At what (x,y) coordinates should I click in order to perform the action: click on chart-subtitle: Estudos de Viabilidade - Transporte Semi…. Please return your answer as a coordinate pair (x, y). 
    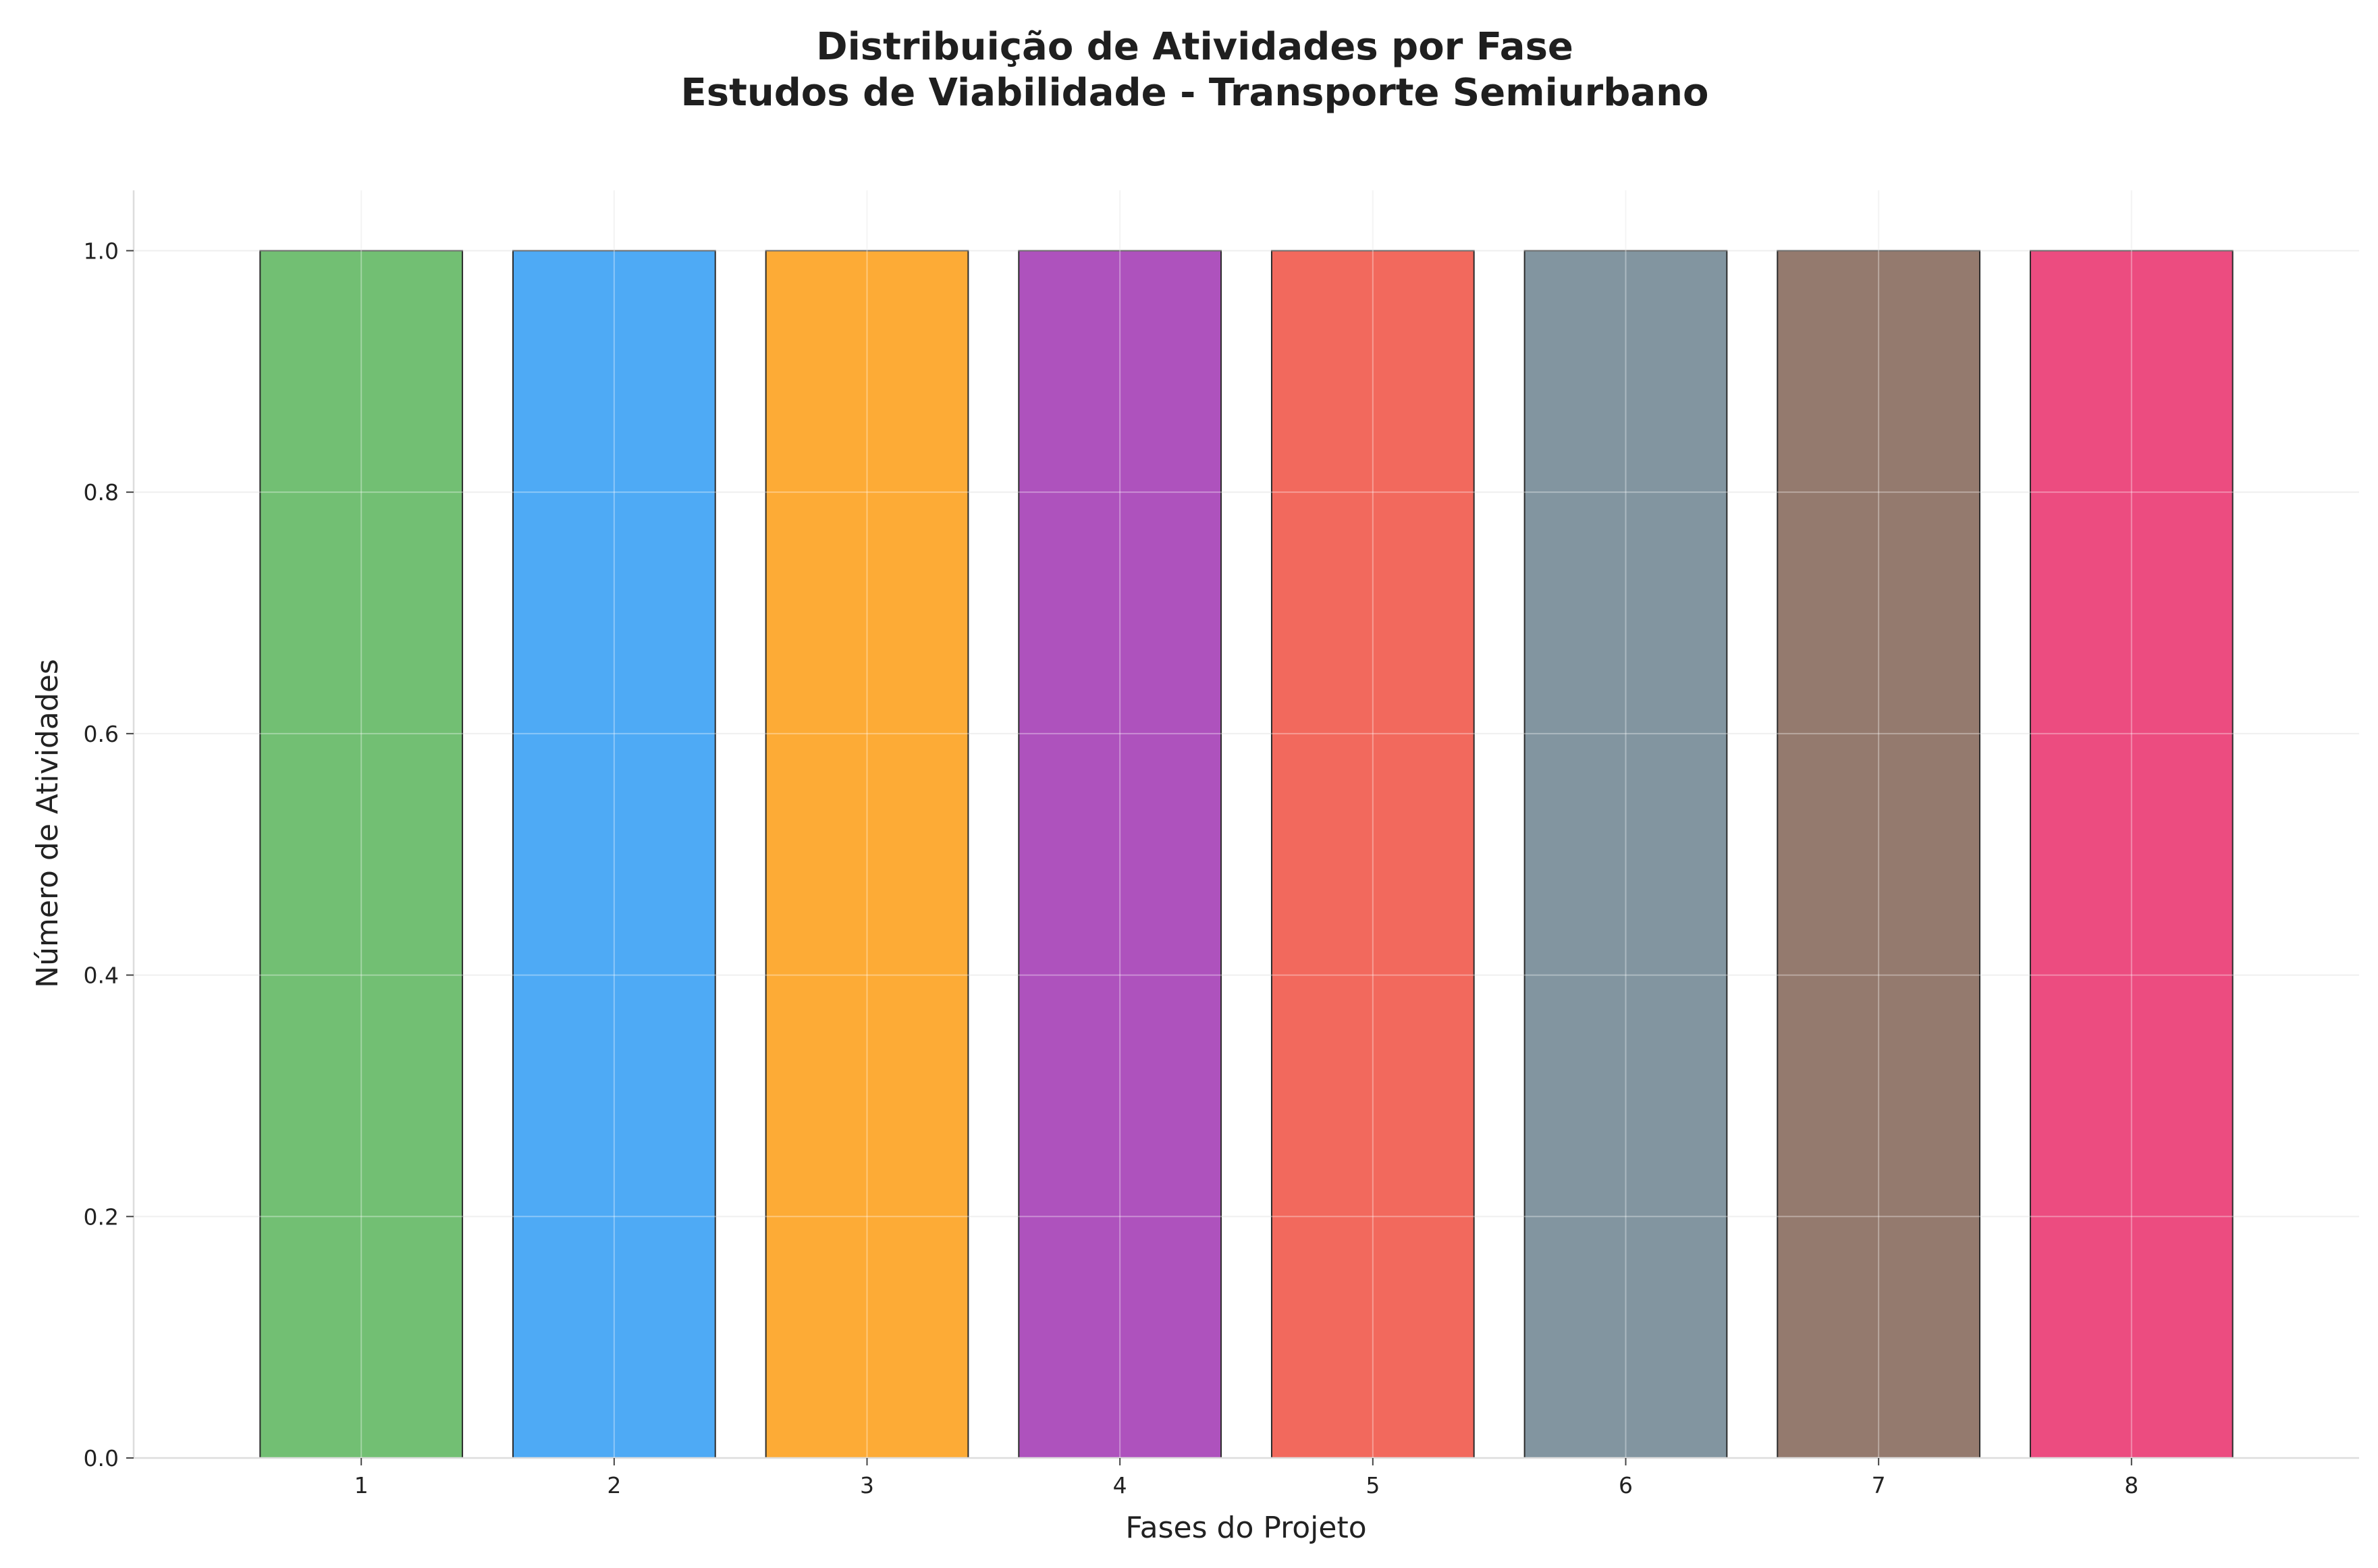
    Looking at the image, I should click on (1195, 93).